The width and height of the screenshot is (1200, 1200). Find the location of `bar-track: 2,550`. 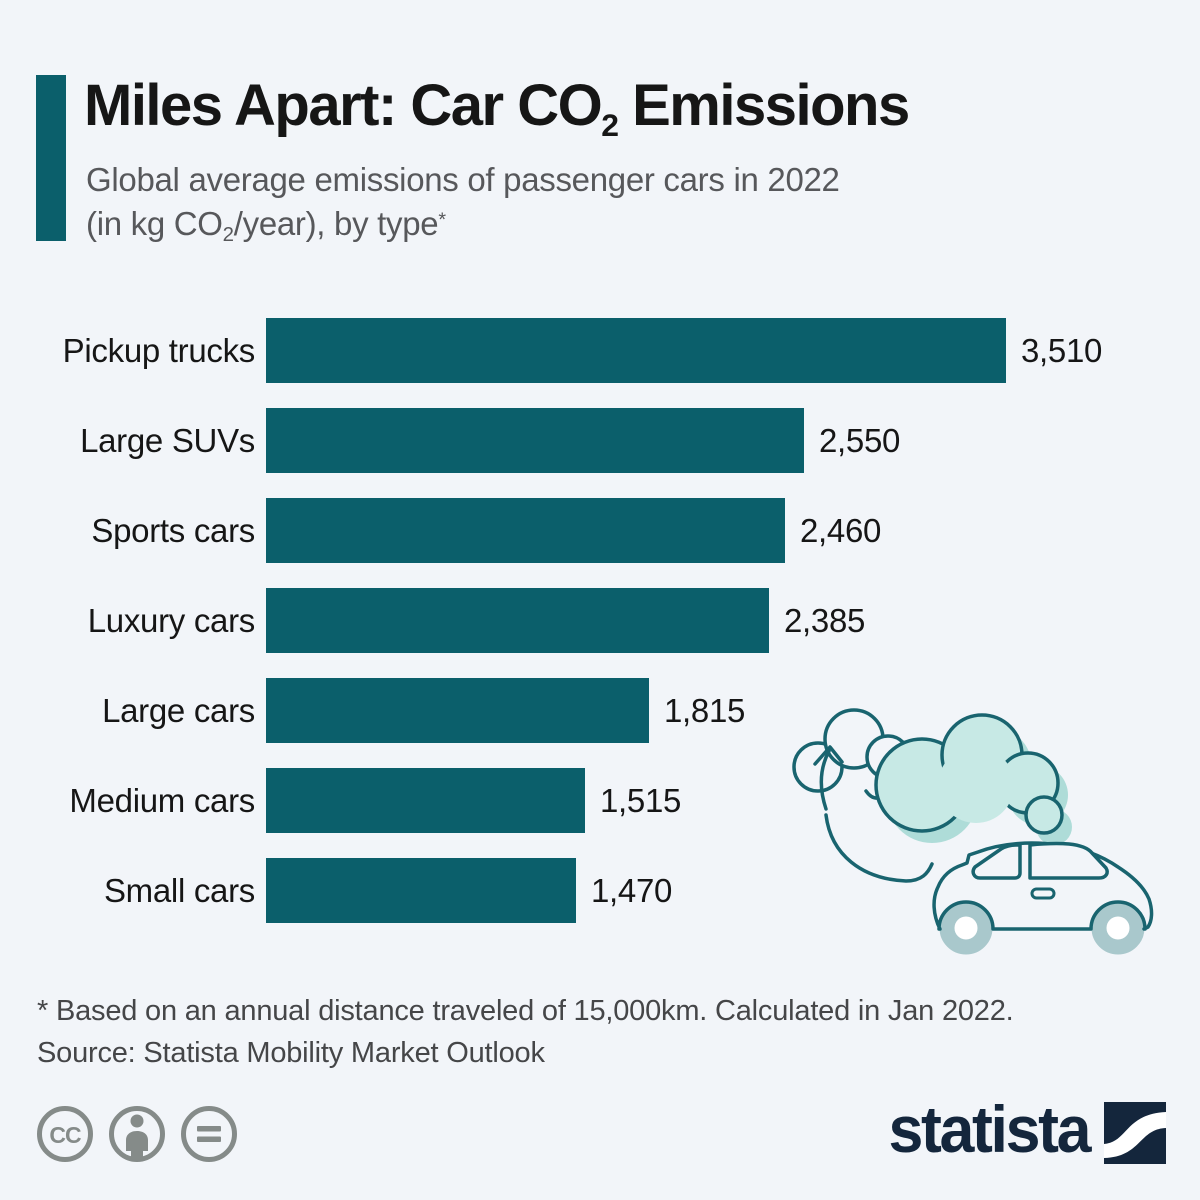

bar-track: 2,550 is located at coordinates (583, 440).